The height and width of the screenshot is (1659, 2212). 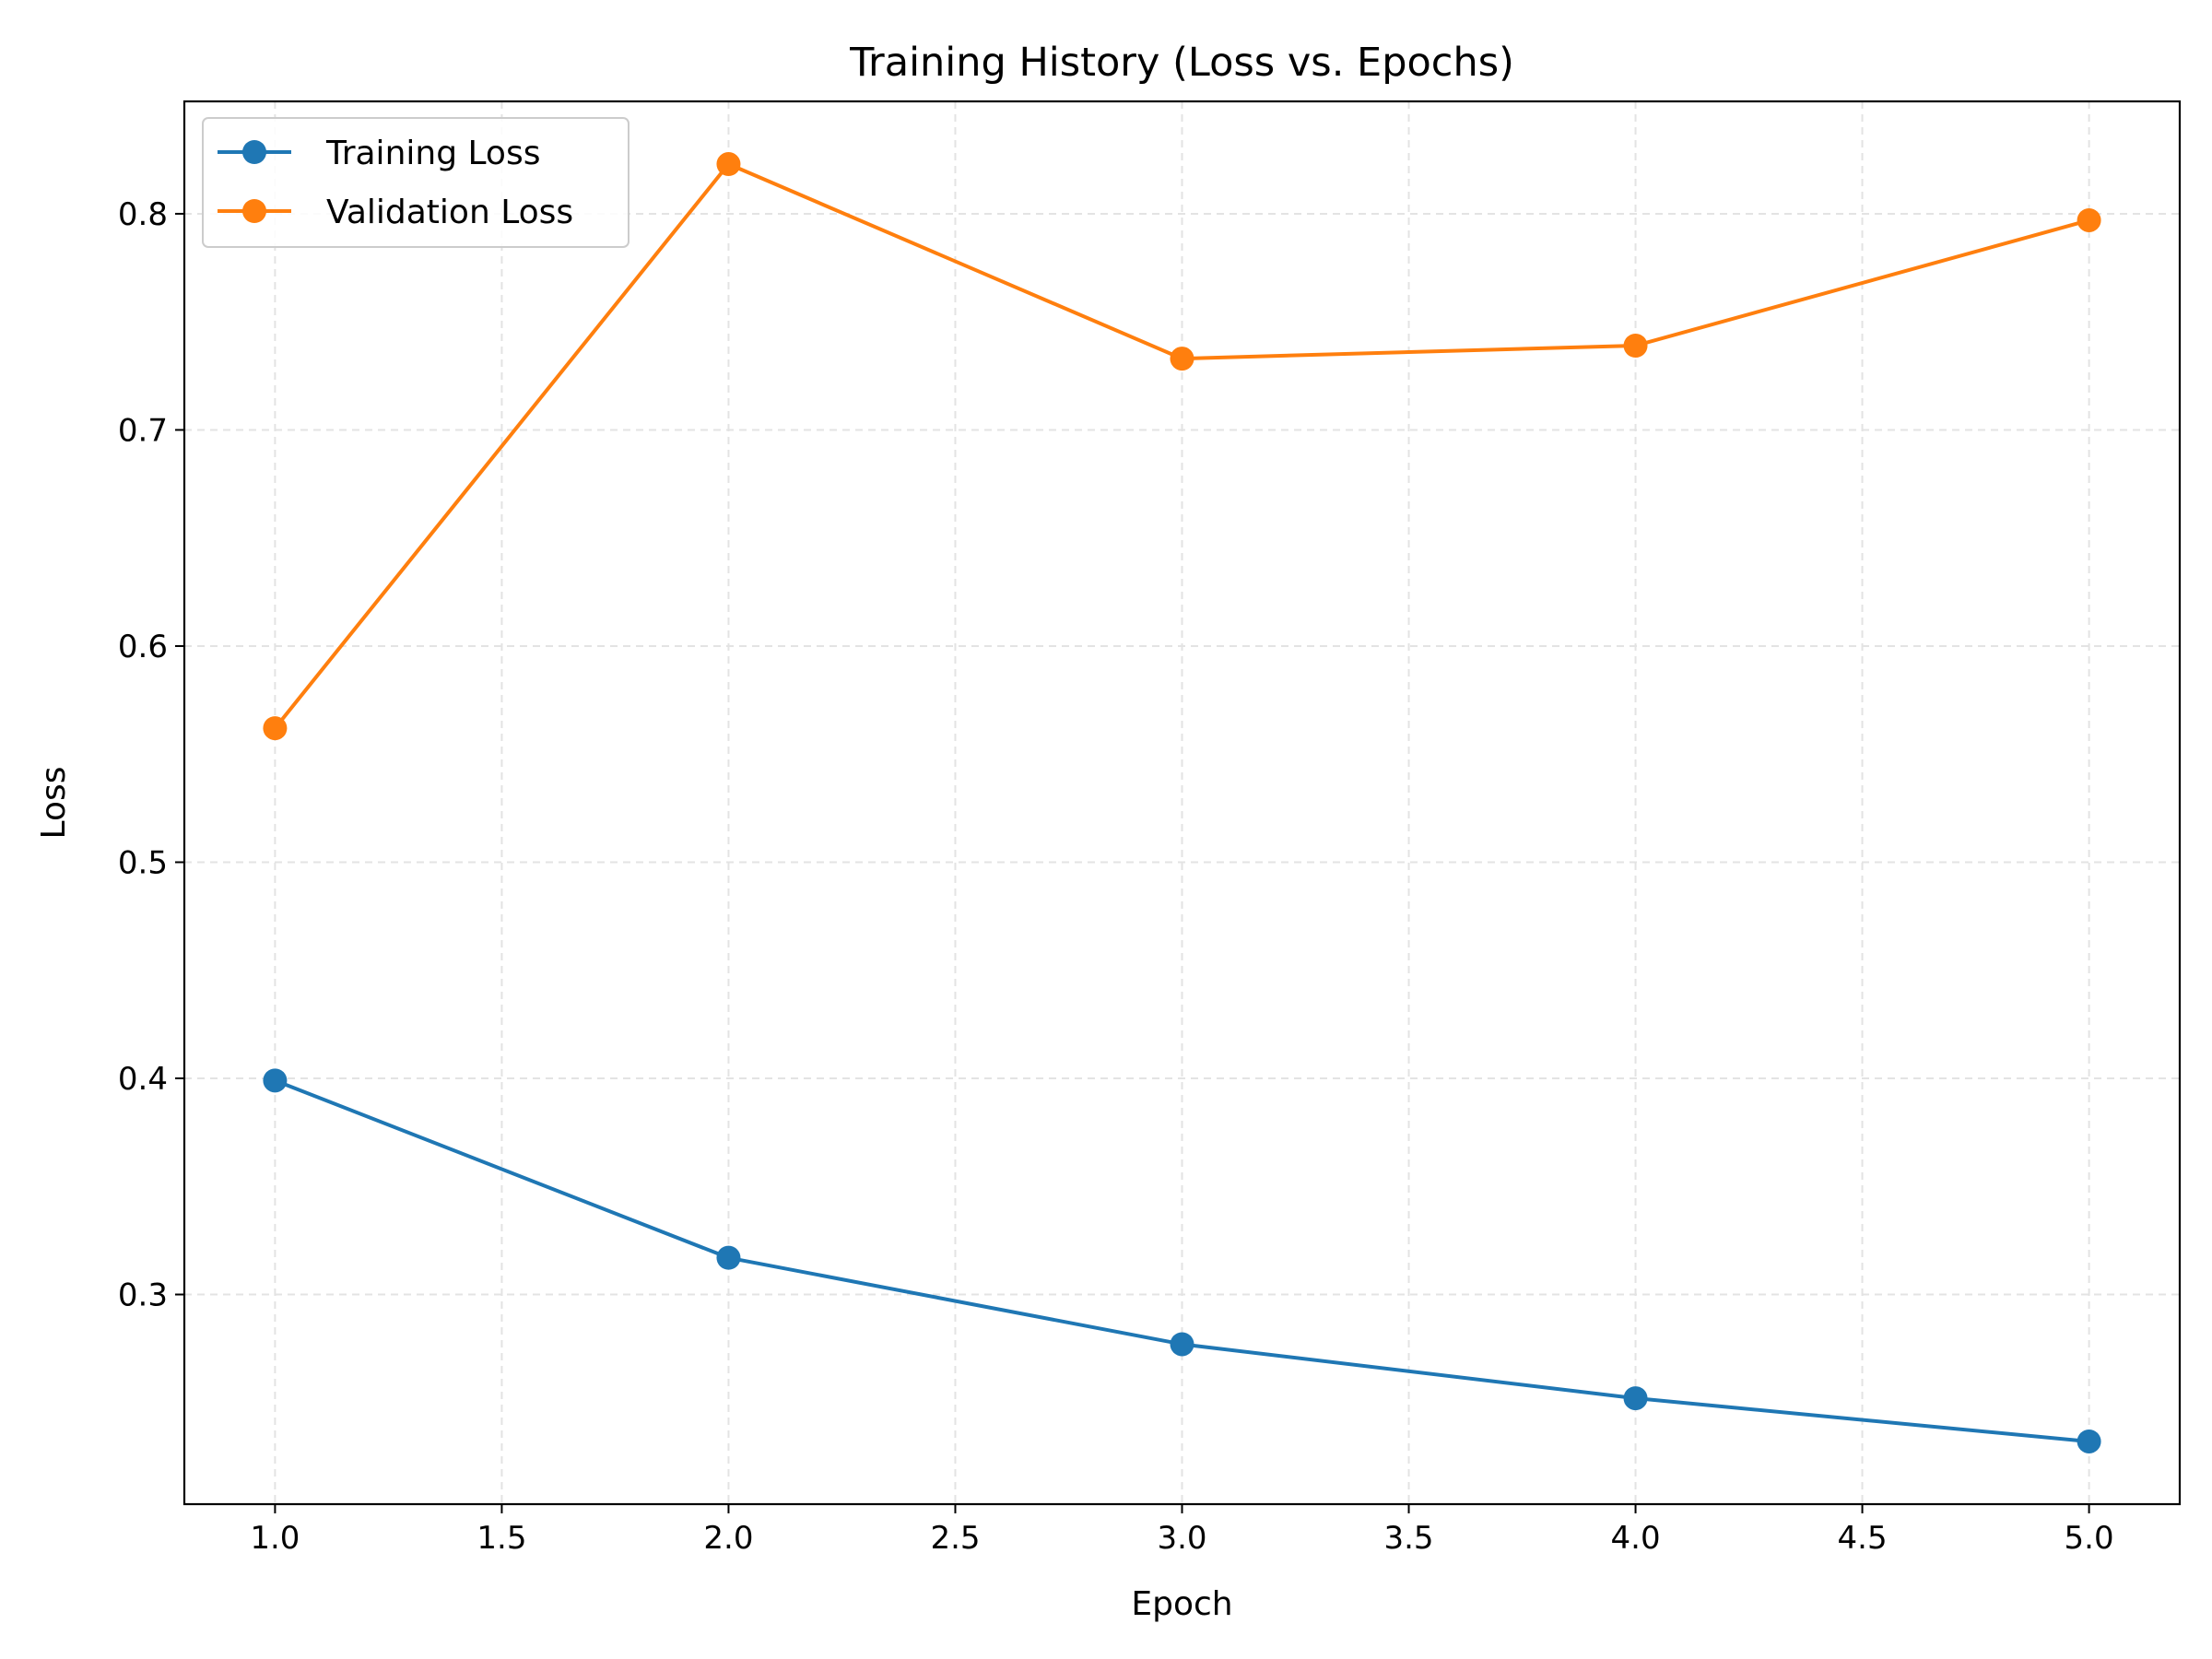 I want to click on x-tick-label: 3.5, so click(x=1408, y=1538).